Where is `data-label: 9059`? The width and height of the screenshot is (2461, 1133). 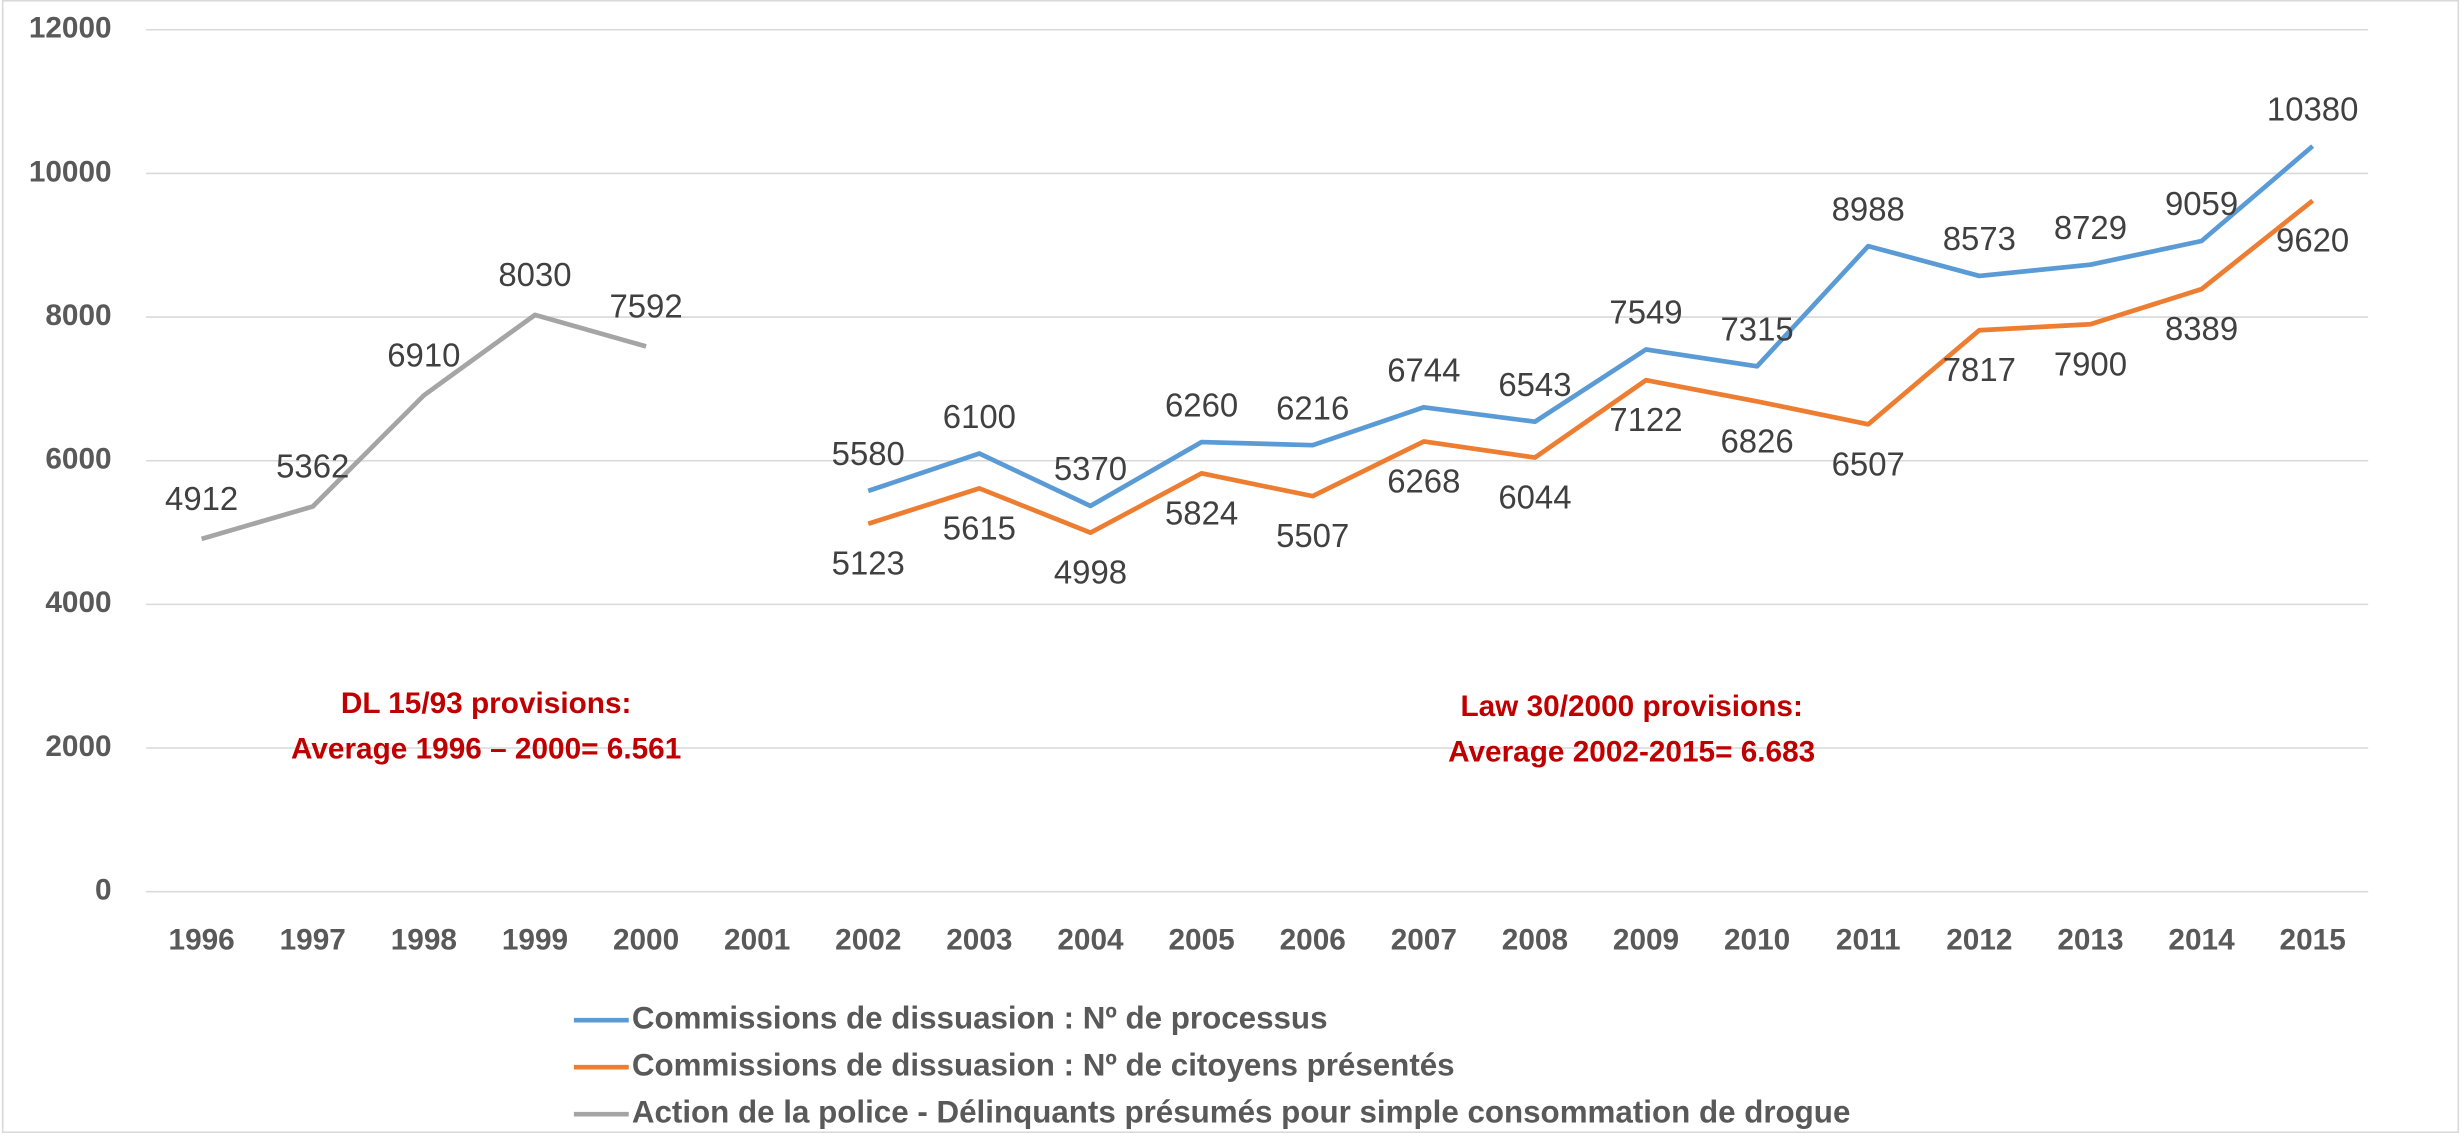 data-label: 9059 is located at coordinates (2201, 203).